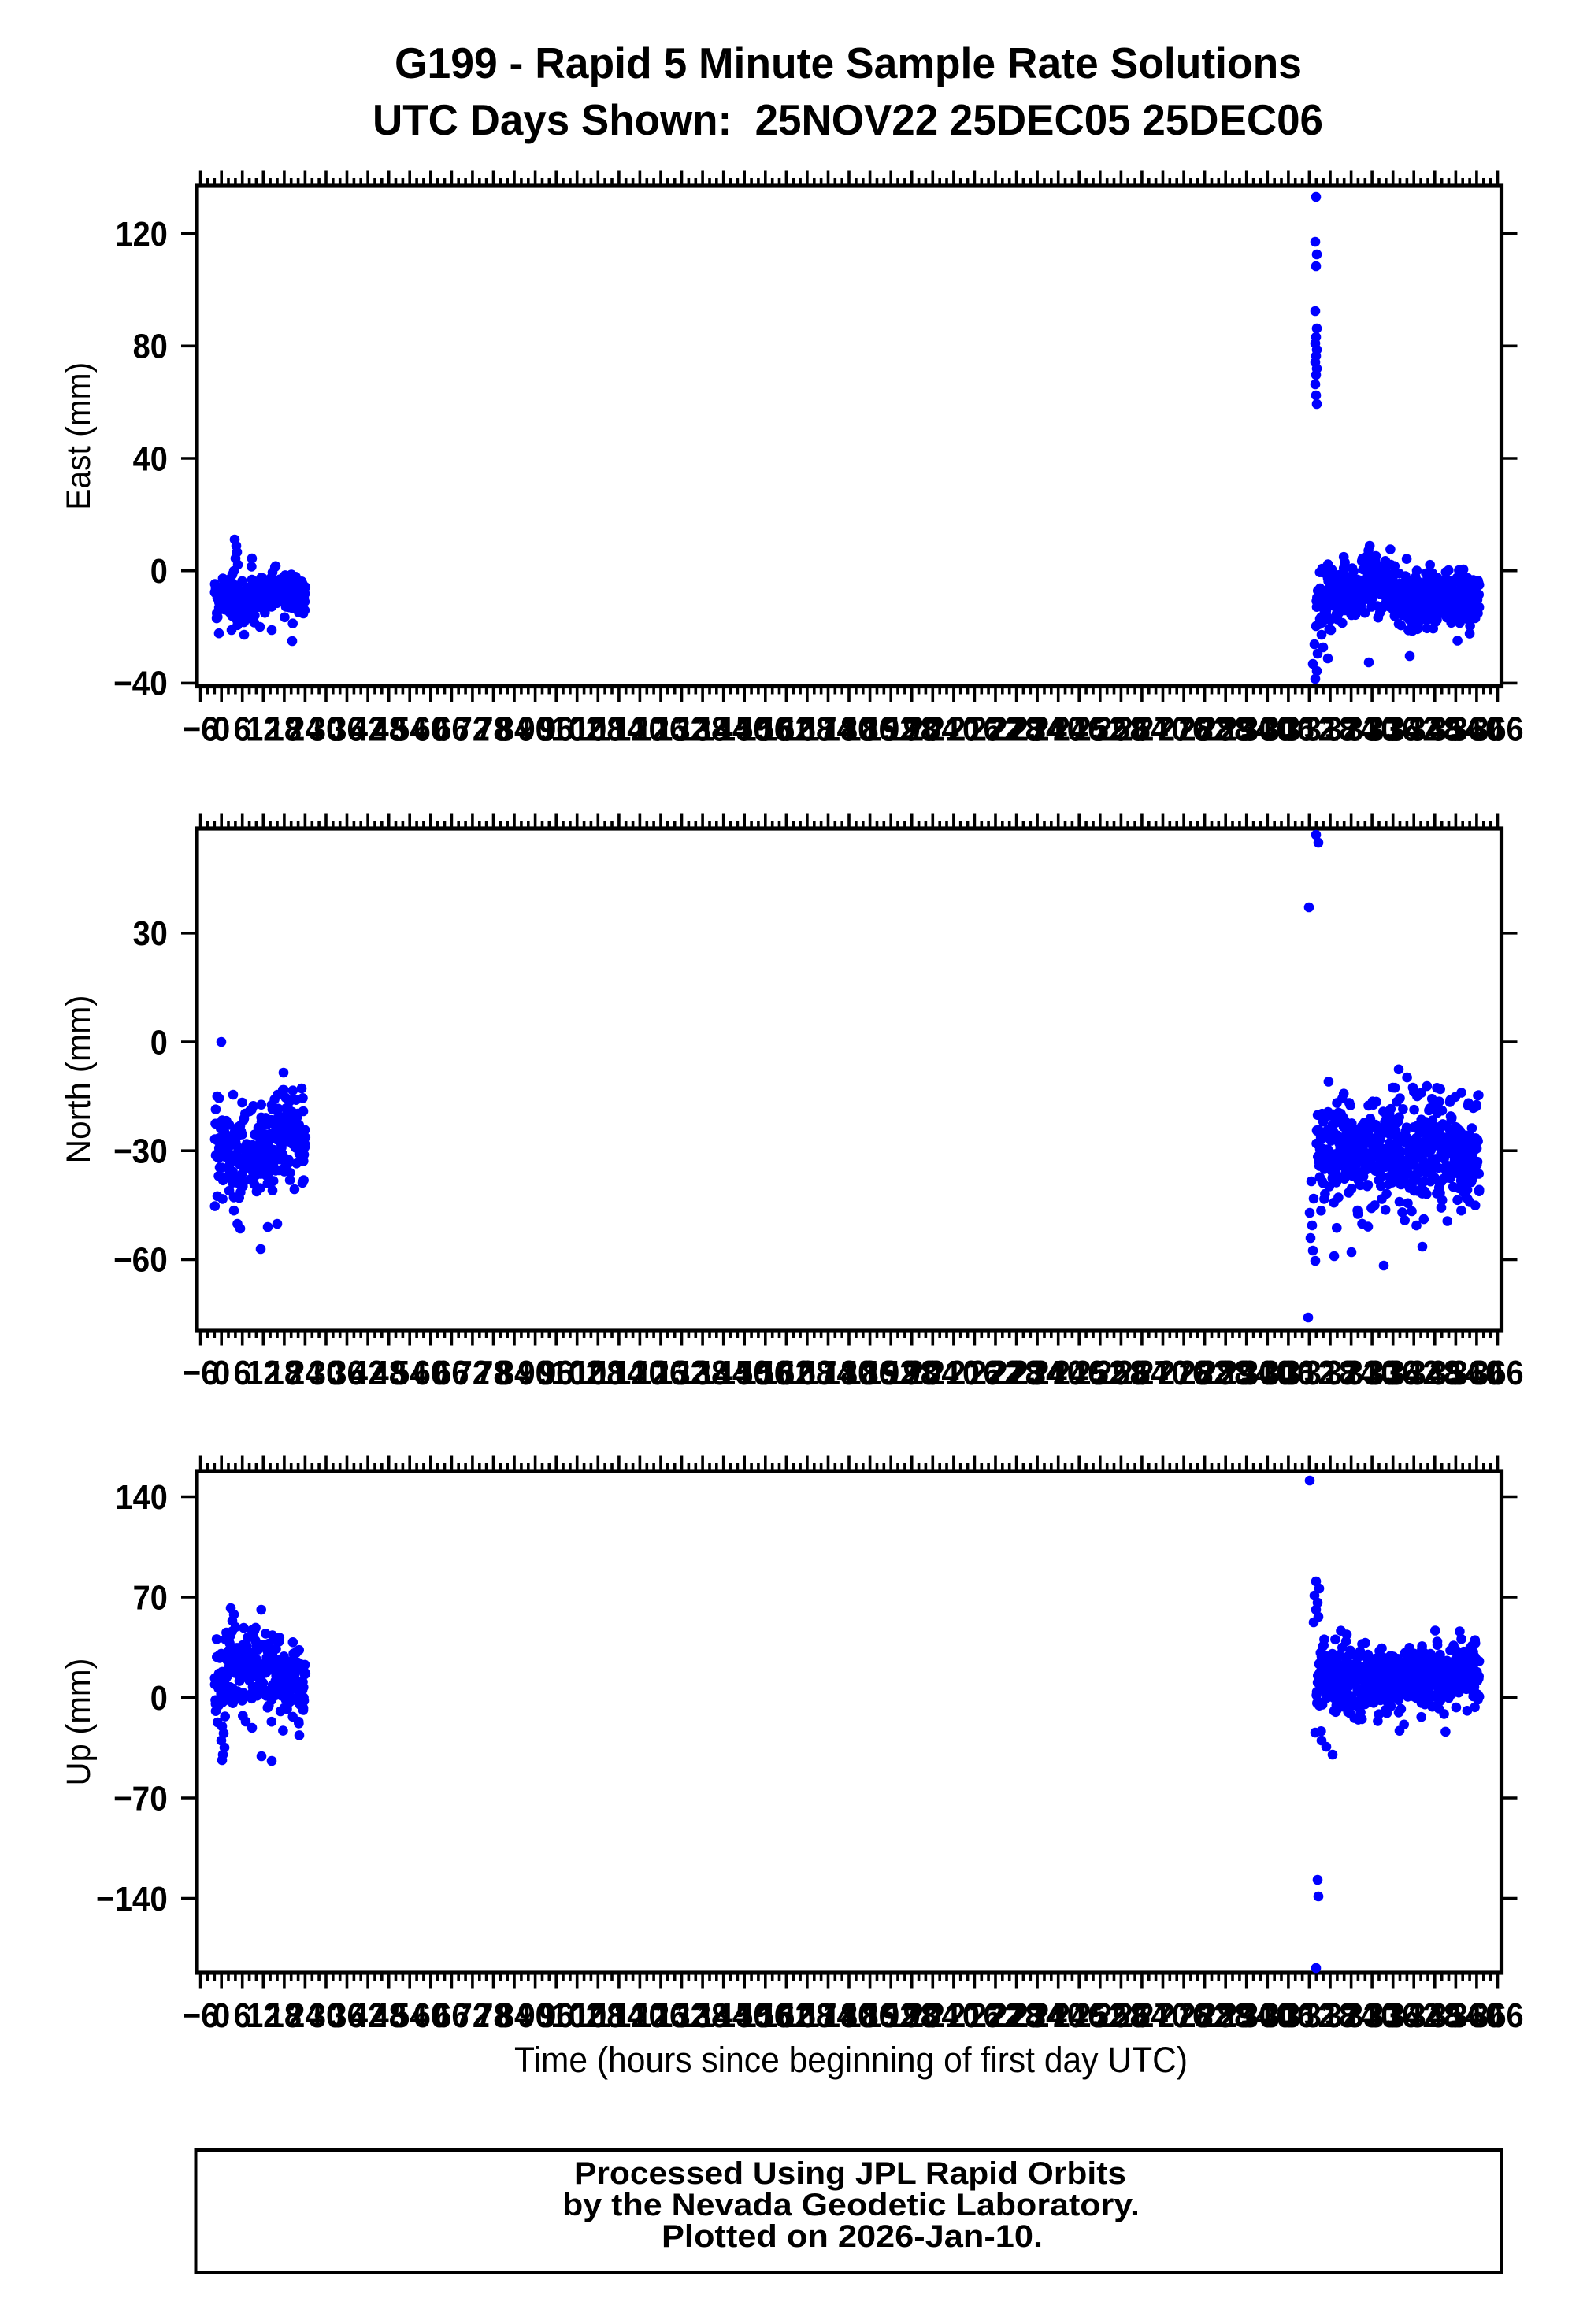 The width and height of the screenshot is (1572, 2324). Describe the element at coordinates (1079, 1373) in the screenshot. I see `svg-text: 246` at that location.